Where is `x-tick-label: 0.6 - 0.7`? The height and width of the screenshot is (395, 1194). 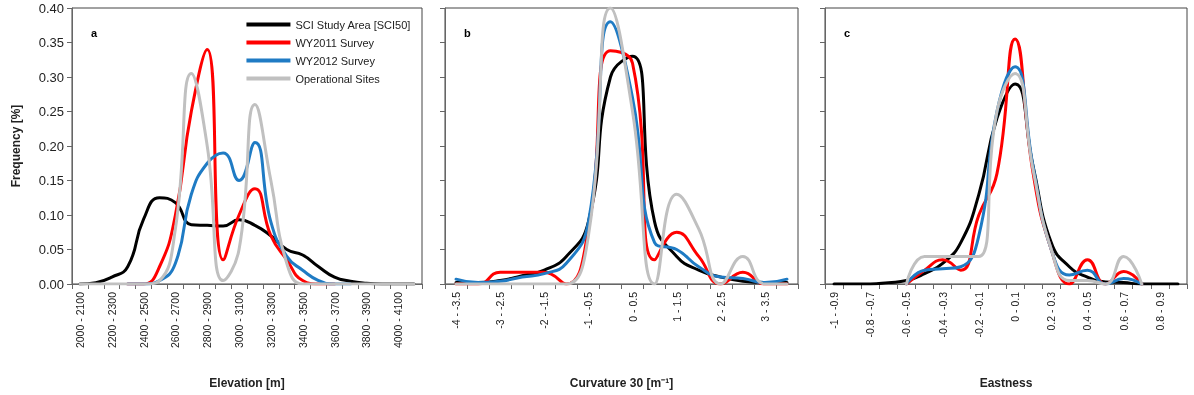 x-tick-label: 0.6 - 0.7 is located at coordinates (1123, 311).